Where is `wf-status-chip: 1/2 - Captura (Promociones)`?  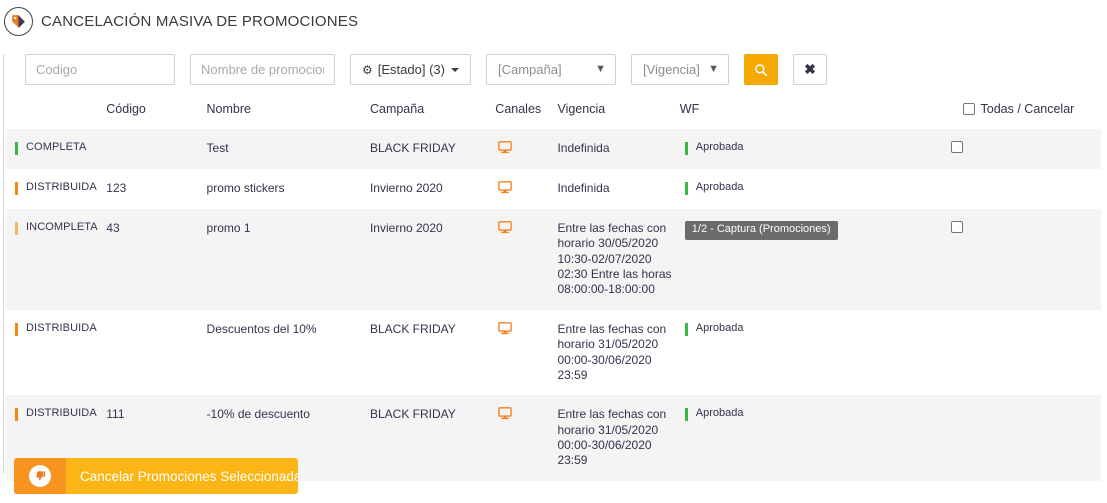
wf-status-chip: 1/2 - Captura (Promociones) is located at coordinates (761, 230).